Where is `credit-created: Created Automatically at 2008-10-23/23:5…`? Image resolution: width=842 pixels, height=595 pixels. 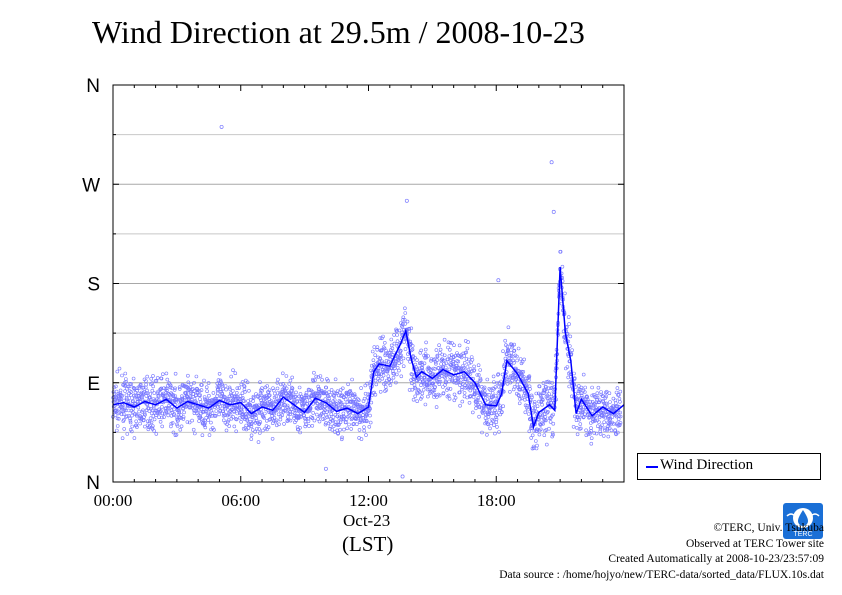 credit-created: Created Automatically at 2008-10-23/23:5… is located at coordinates (716, 559).